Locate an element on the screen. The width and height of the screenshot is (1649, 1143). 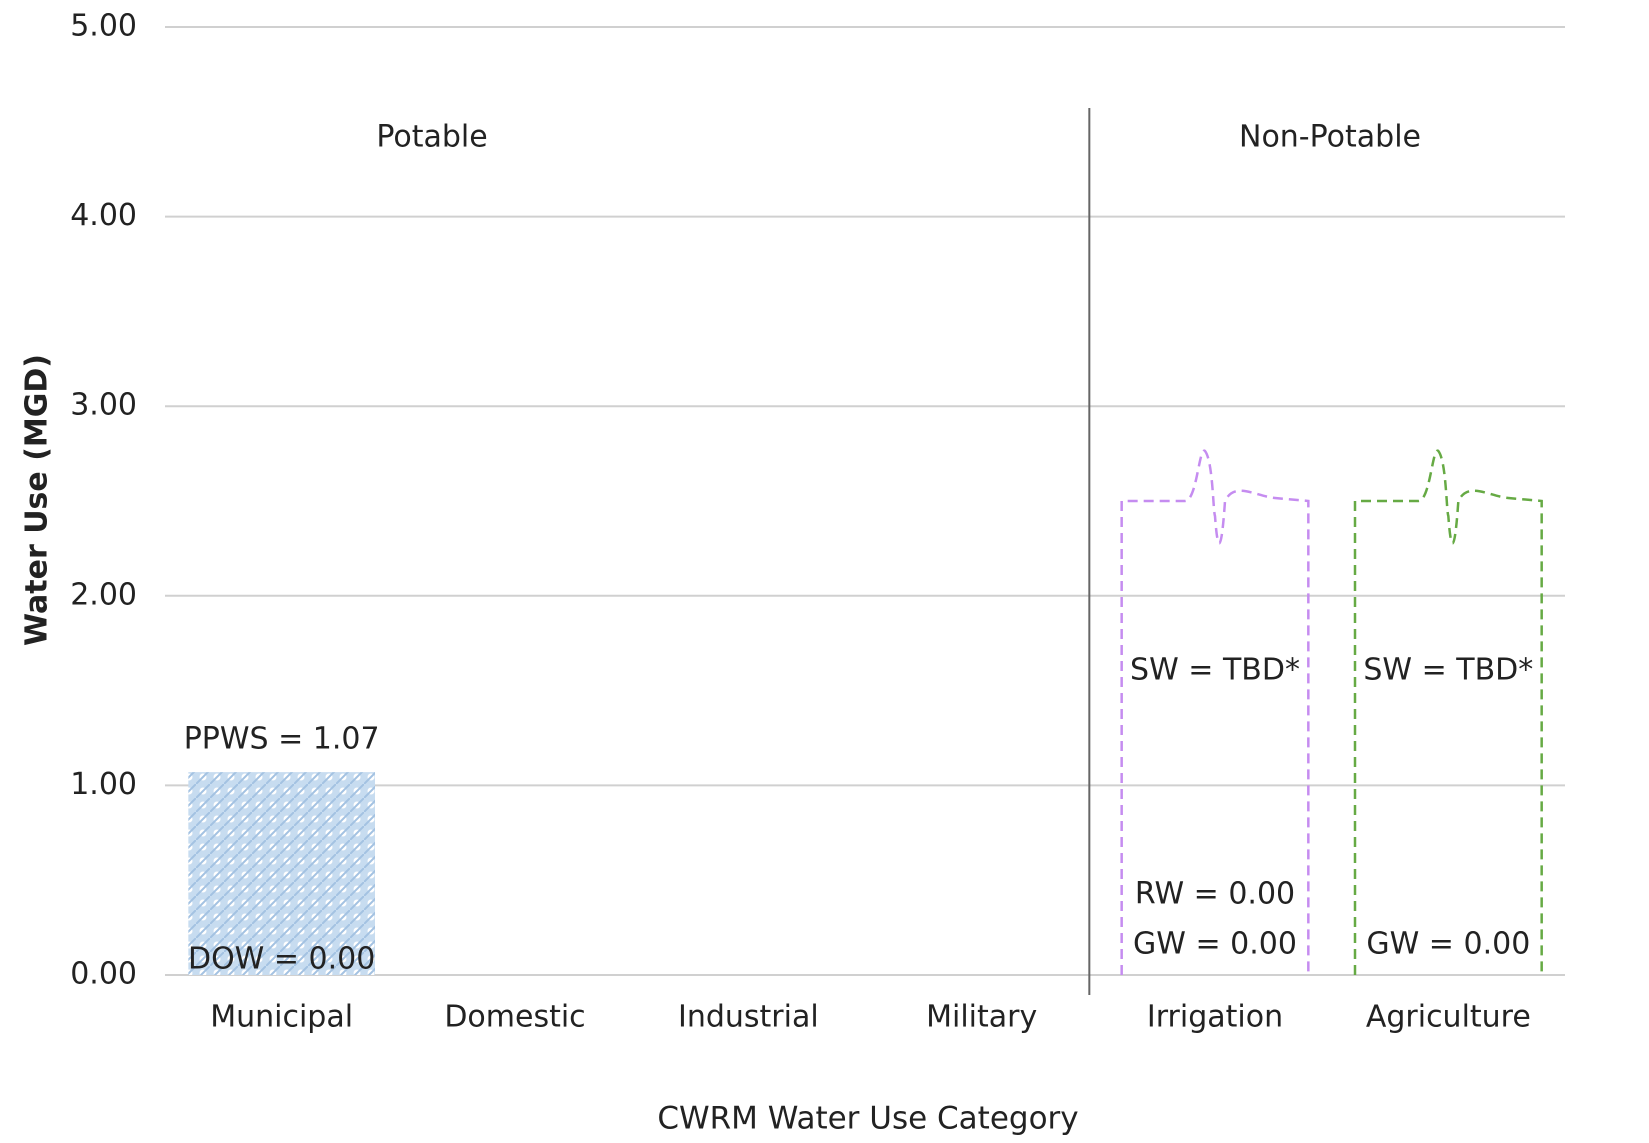
y-tick-label: 5.00 is located at coordinates (103, 26).